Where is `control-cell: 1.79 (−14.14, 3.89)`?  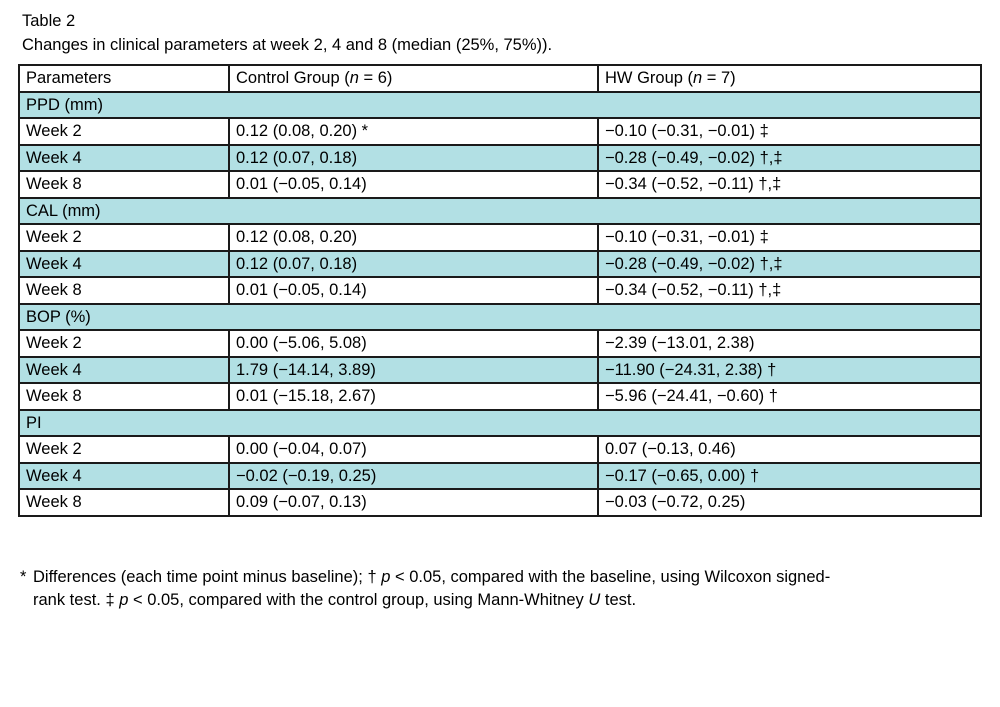
control-cell: 1.79 (−14.14, 3.89) is located at coordinates (413, 369).